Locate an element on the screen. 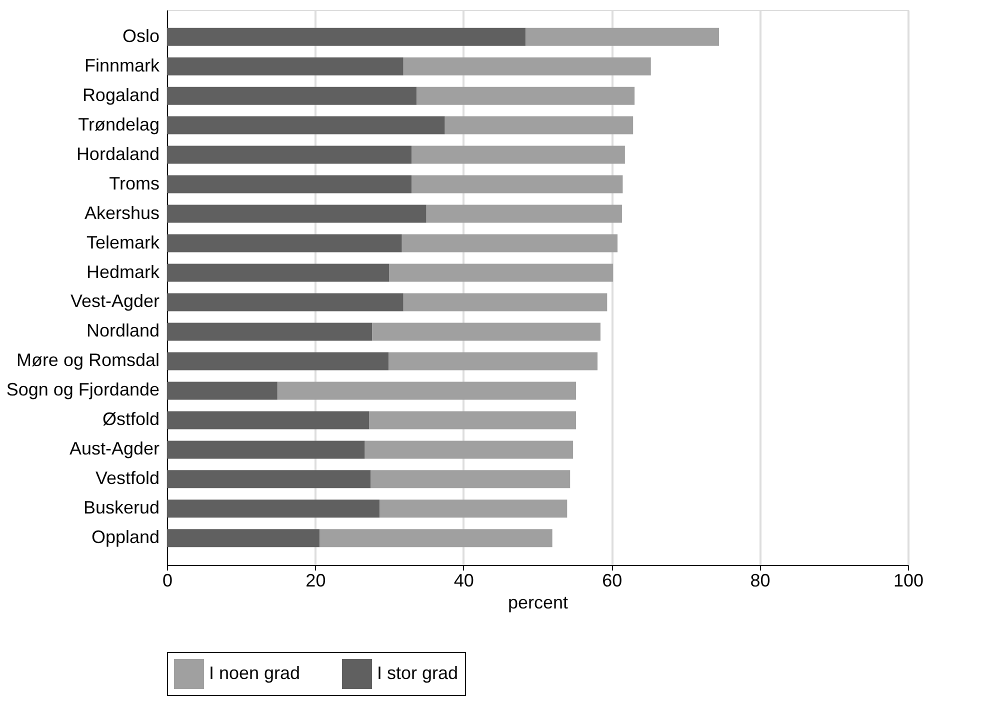 This screenshot has width=989, height=715. y-tick-label: Oppland is located at coordinates (125, 537).